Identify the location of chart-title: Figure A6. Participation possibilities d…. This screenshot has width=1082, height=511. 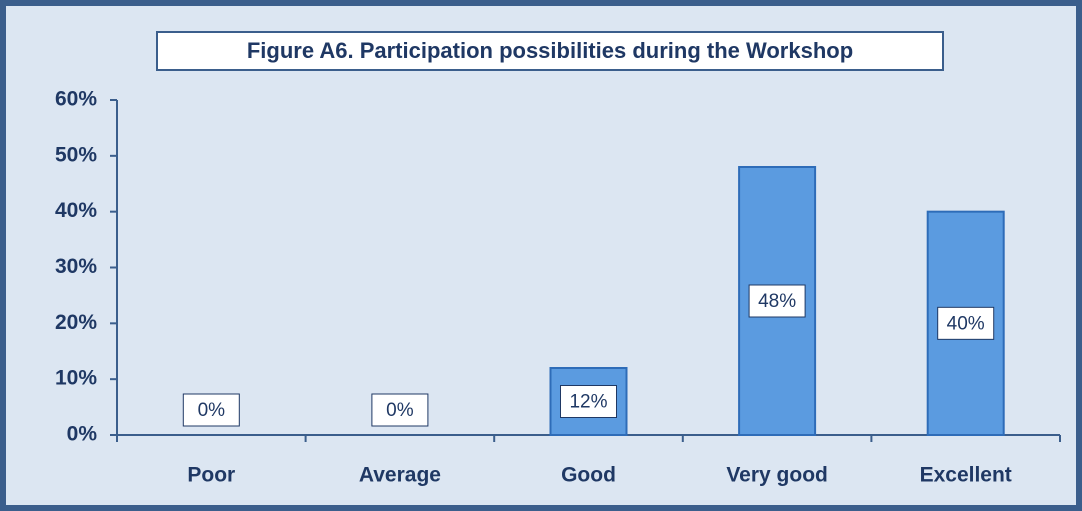
(550, 50).